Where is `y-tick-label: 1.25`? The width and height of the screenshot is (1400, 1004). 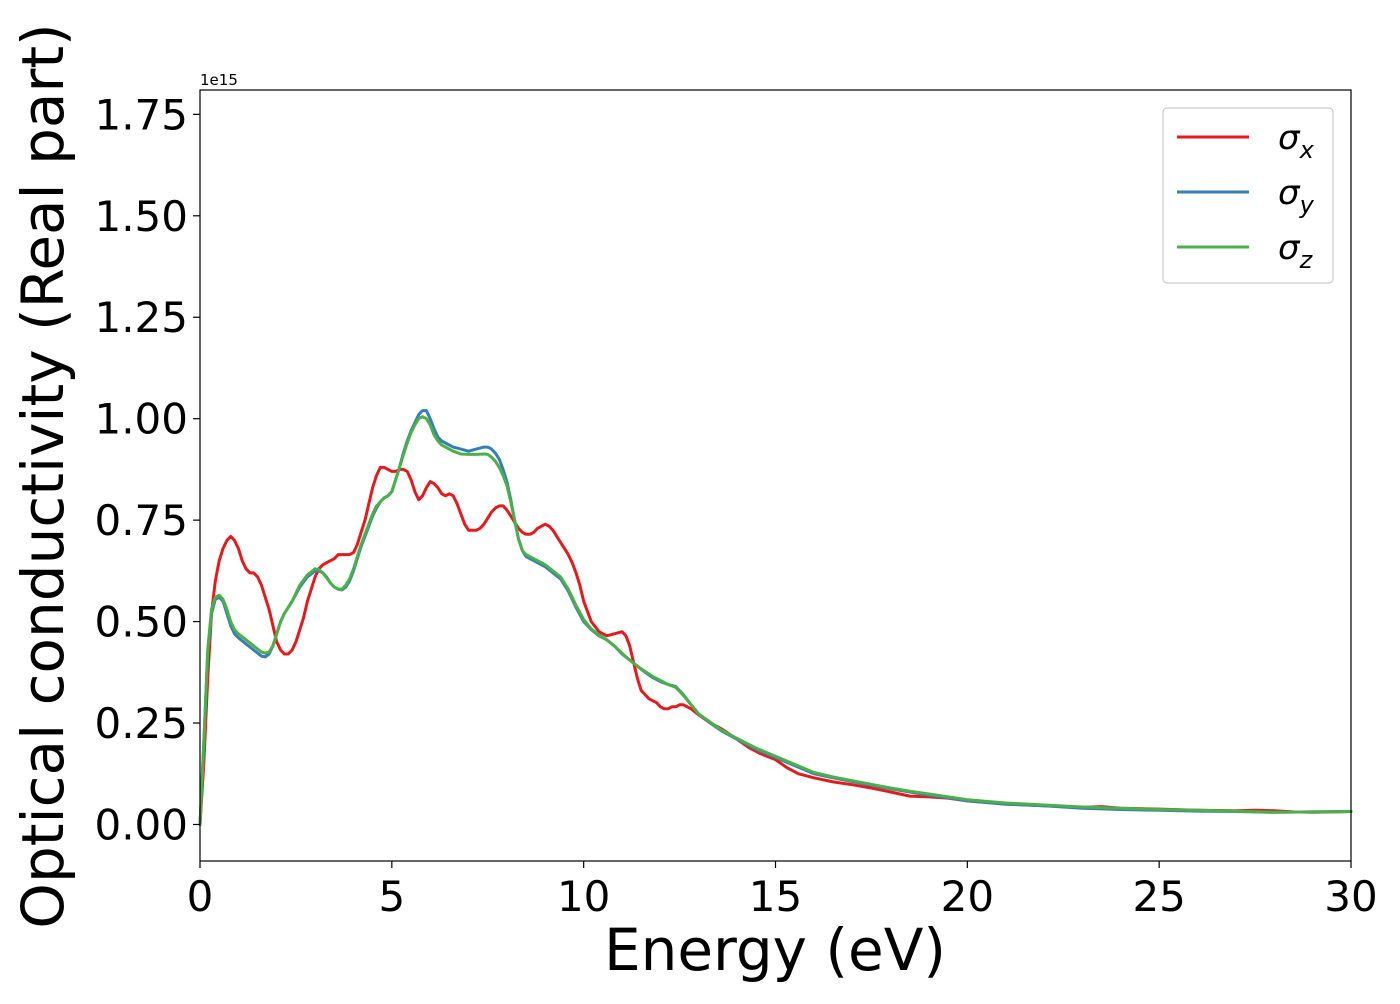 y-tick-label: 1.25 is located at coordinates (141, 317).